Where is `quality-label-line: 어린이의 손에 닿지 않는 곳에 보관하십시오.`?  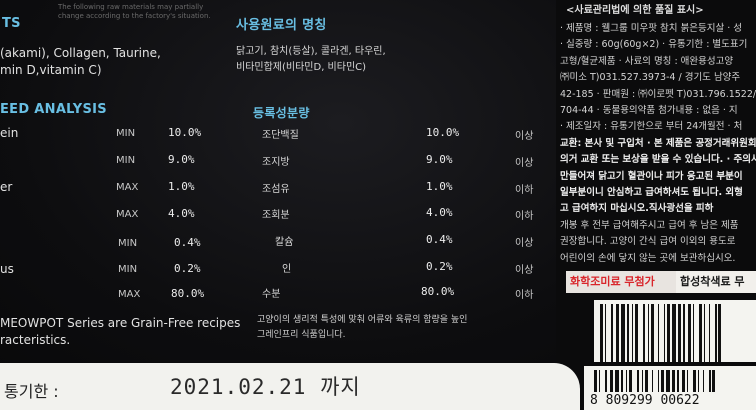 quality-label-line: 어린이의 손에 닿지 않는 곳에 보관하십시오. is located at coordinates (648, 258).